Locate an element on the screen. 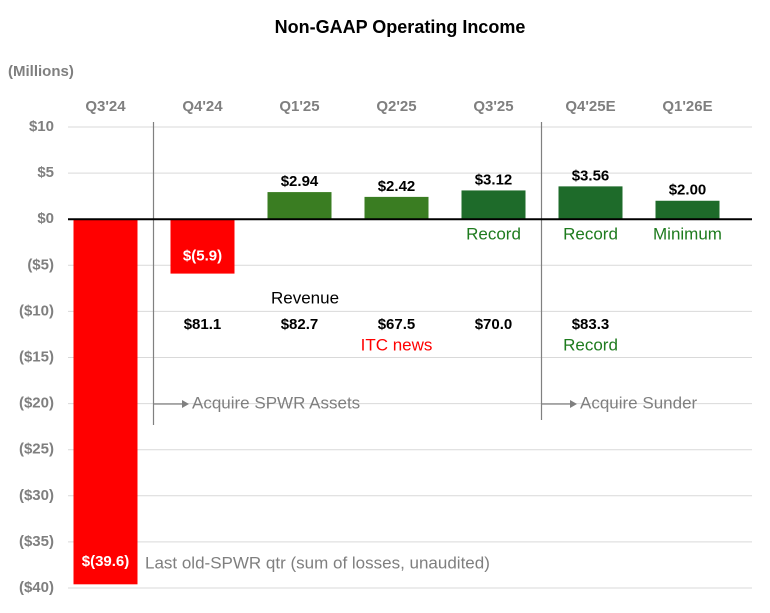 This screenshot has width=770, height=613. value-label: $2.00 is located at coordinates (688, 190).